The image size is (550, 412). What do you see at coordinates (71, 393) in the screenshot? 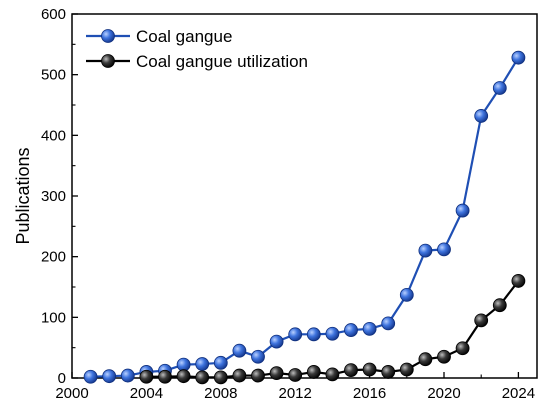
I see `x-tick-label: 2000` at bounding box center [71, 393].